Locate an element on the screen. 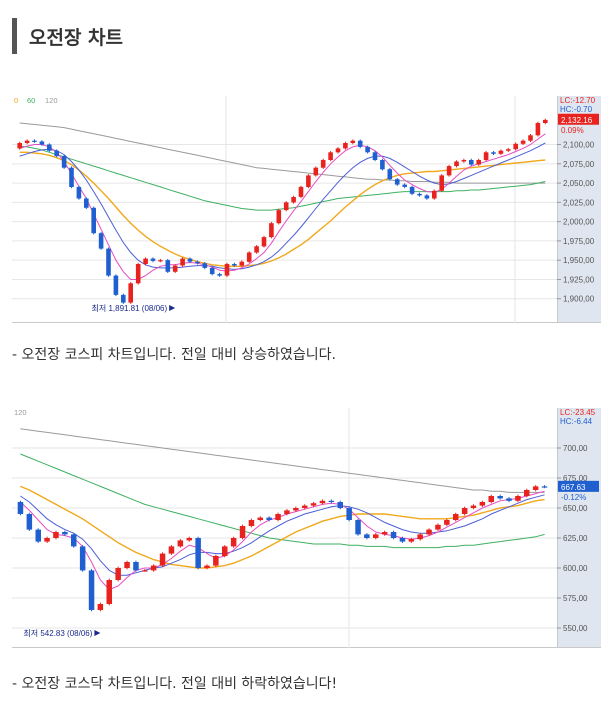  y-tick-label: 1,925,00 is located at coordinates (579, 279).